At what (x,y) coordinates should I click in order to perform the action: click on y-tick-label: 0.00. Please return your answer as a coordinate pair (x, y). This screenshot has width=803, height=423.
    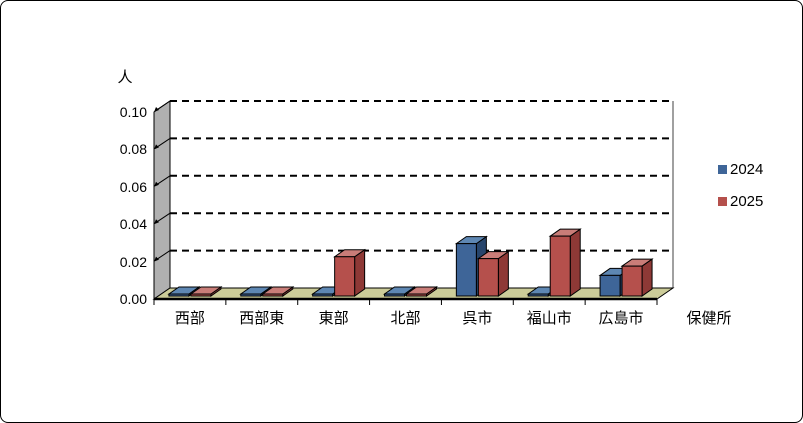
    Looking at the image, I should click on (133, 299).